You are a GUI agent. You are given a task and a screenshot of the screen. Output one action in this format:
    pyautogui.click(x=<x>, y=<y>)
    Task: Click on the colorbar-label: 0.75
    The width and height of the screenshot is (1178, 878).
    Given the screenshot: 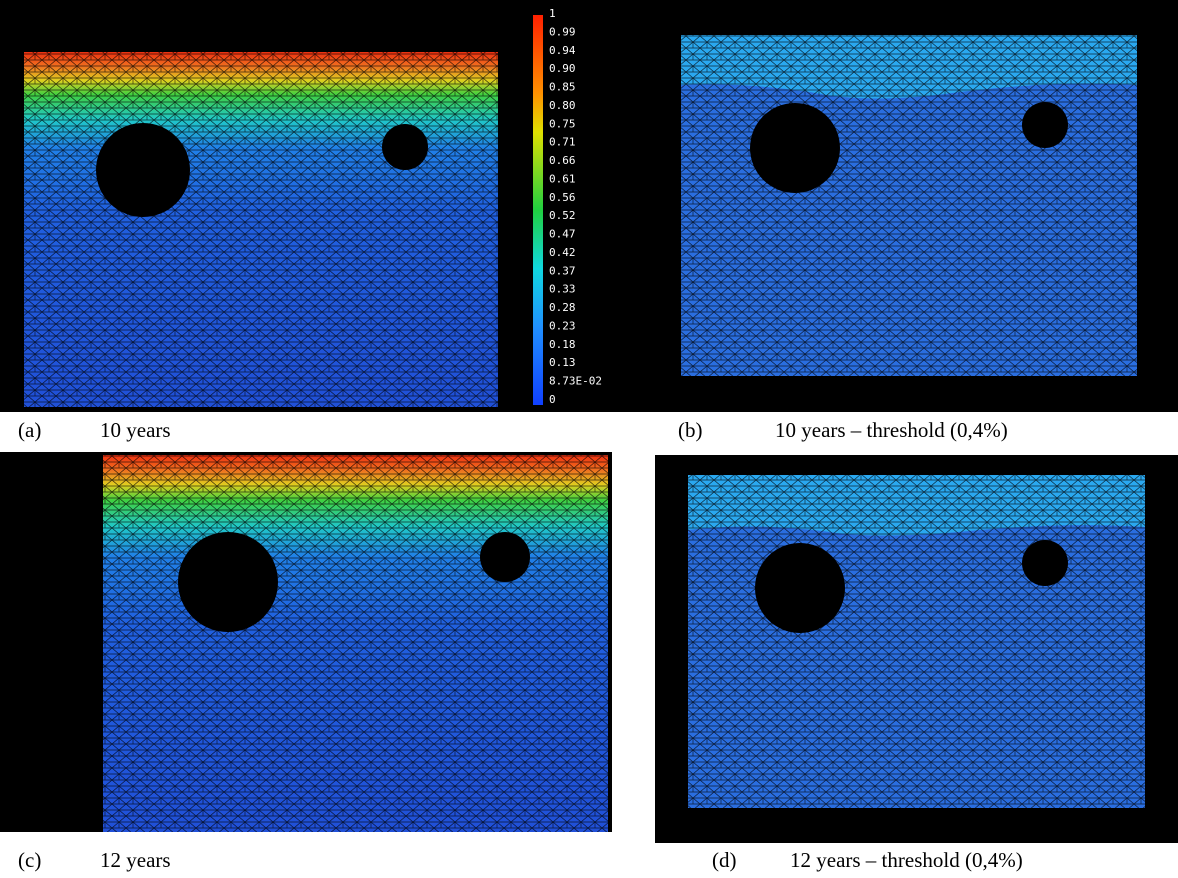 What is the action you would take?
    pyautogui.click(x=562, y=123)
    